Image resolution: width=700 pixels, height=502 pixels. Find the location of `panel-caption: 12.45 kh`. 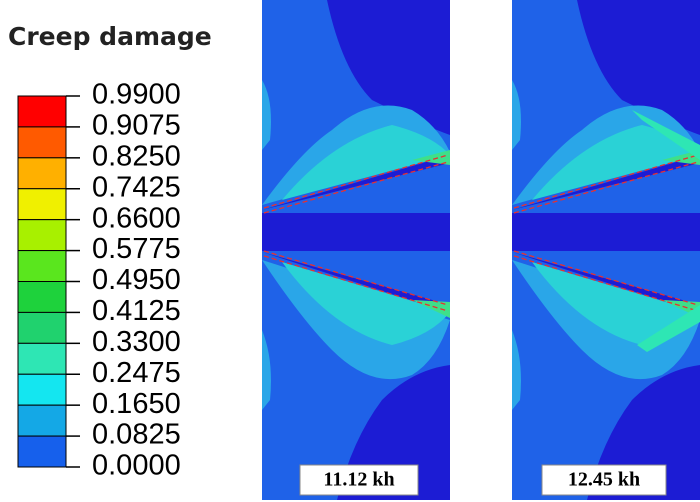

panel-caption: 12.45 kh is located at coordinates (604, 480).